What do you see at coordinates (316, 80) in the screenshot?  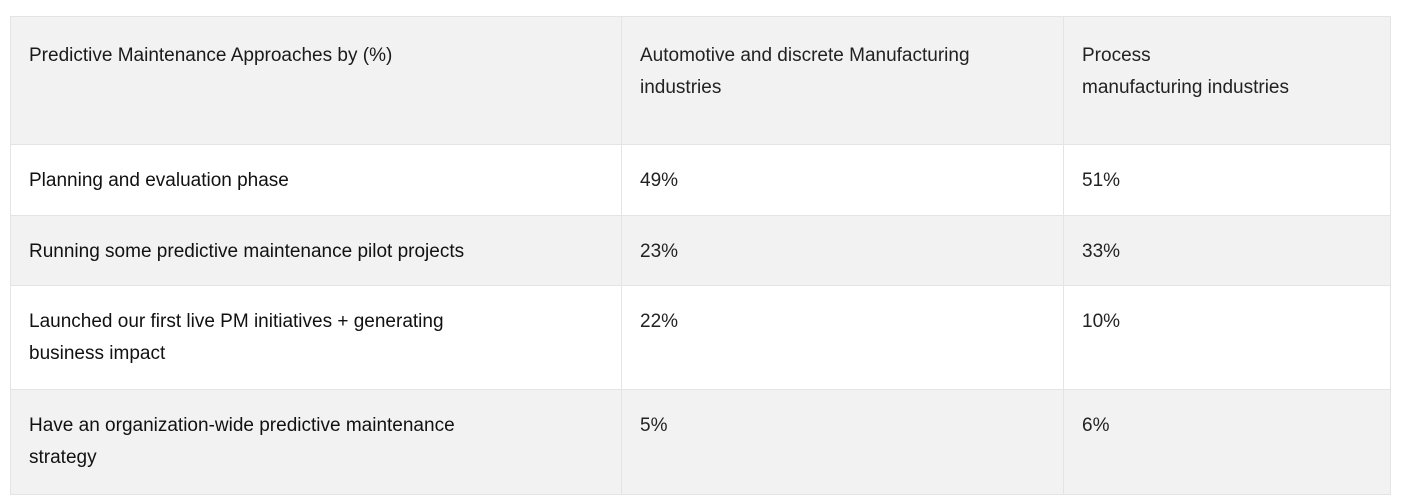 I see `header-approaches: Predictive Maintenance Approaches by (%)` at bounding box center [316, 80].